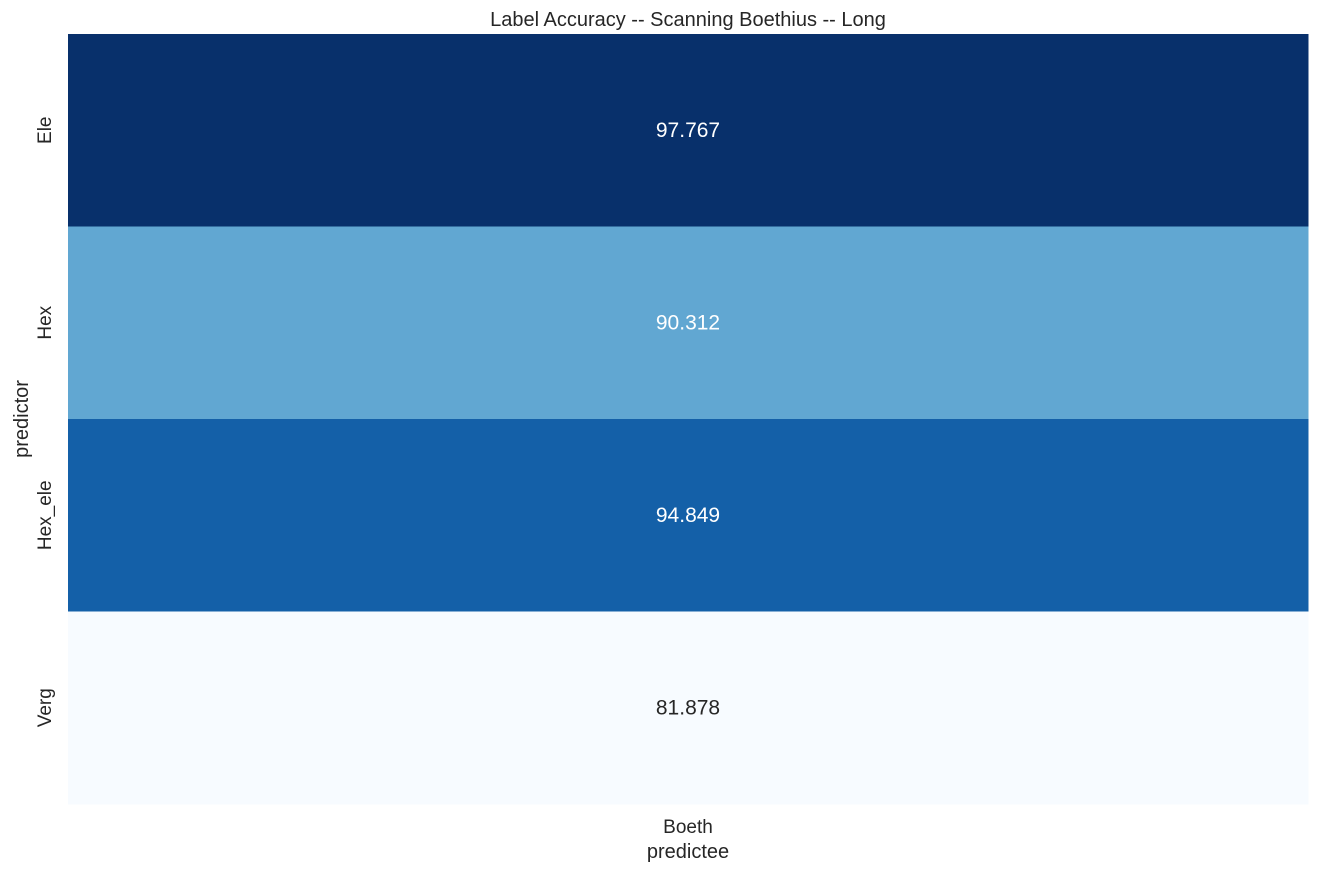 This screenshot has height=872, width=1317. I want to click on x-tick-label: Boeth, so click(688, 827).